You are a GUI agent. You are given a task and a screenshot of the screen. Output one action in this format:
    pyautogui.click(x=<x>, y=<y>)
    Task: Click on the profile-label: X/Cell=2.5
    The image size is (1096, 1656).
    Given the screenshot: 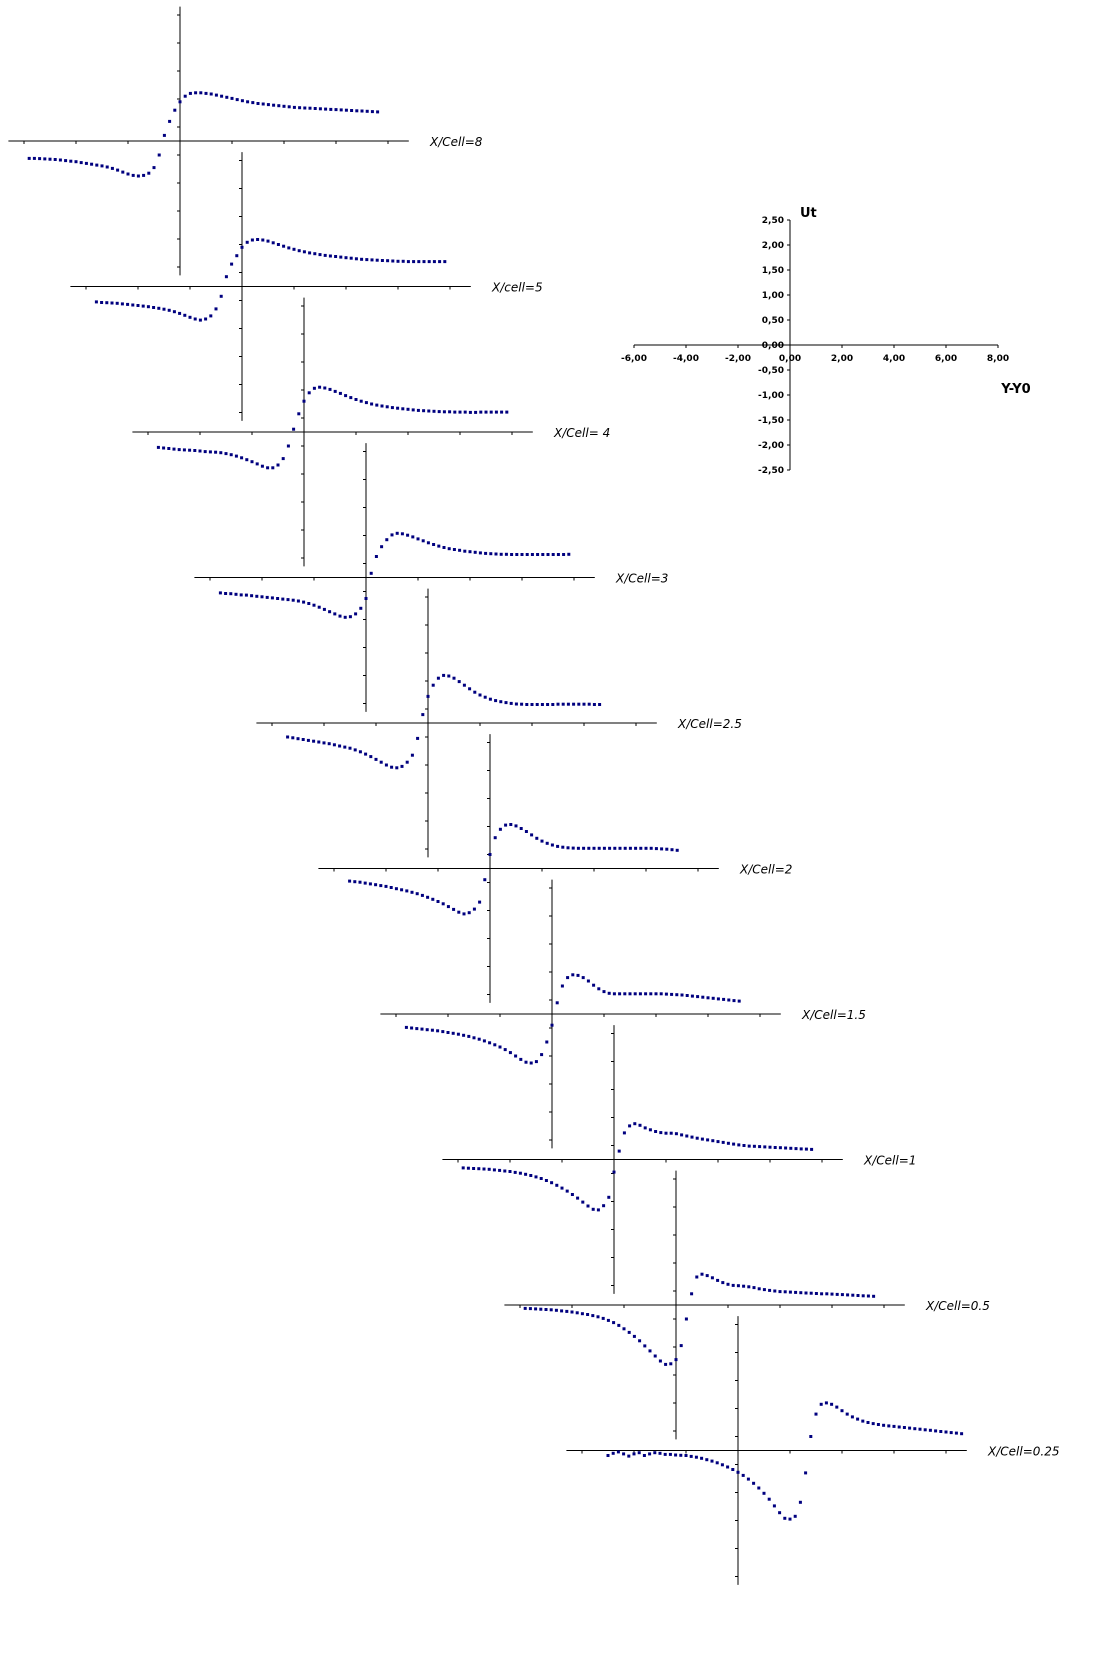 What is the action you would take?
    pyautogui.click(x=709, y=724)
    